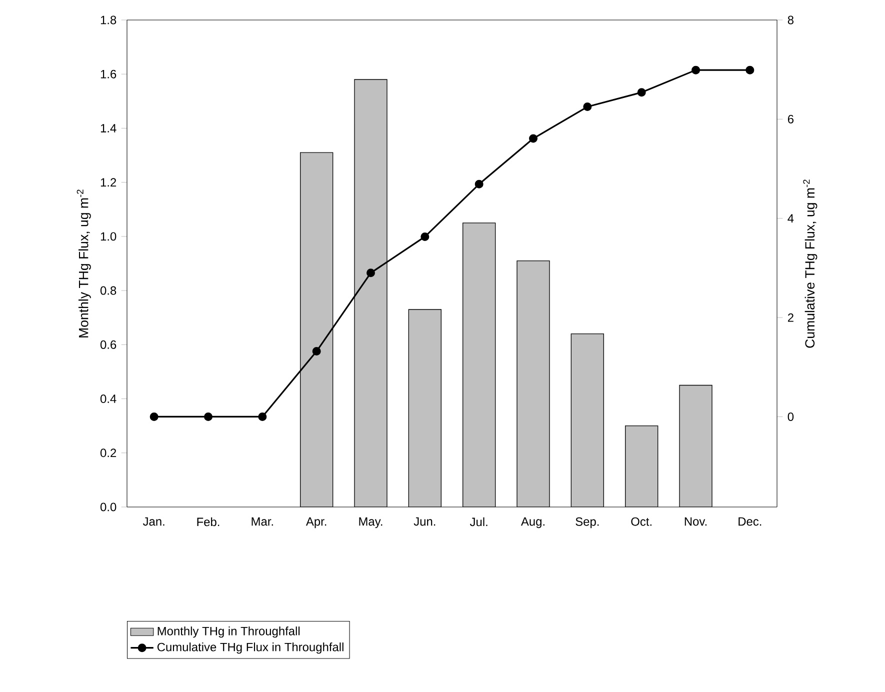 Image resolution: width=885 pixels, height=692 pixels. I want to click on y-tick-label: 1.0, so click(108, 236).